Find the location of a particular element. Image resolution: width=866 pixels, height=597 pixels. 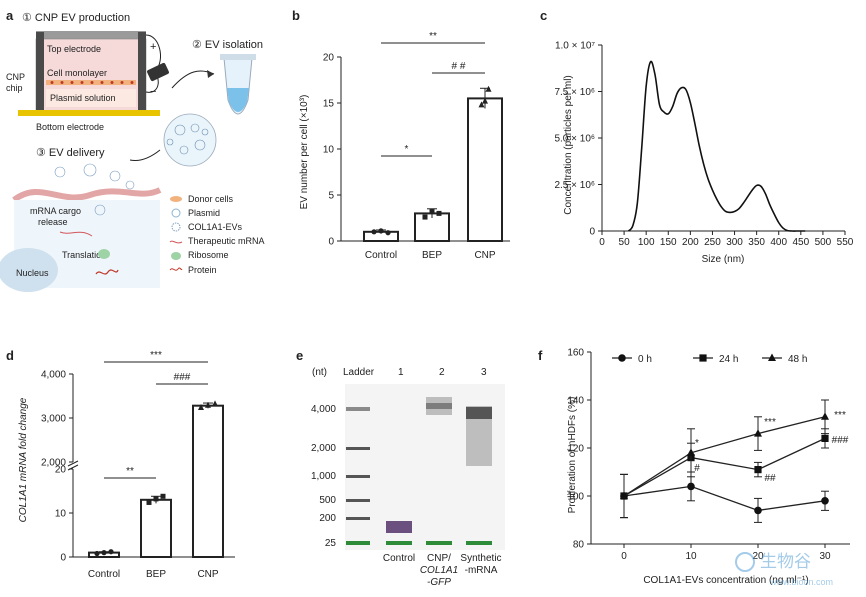

c-ytick-label-4: 1.0 × 10⁷ is located at coordinates (575, 46).